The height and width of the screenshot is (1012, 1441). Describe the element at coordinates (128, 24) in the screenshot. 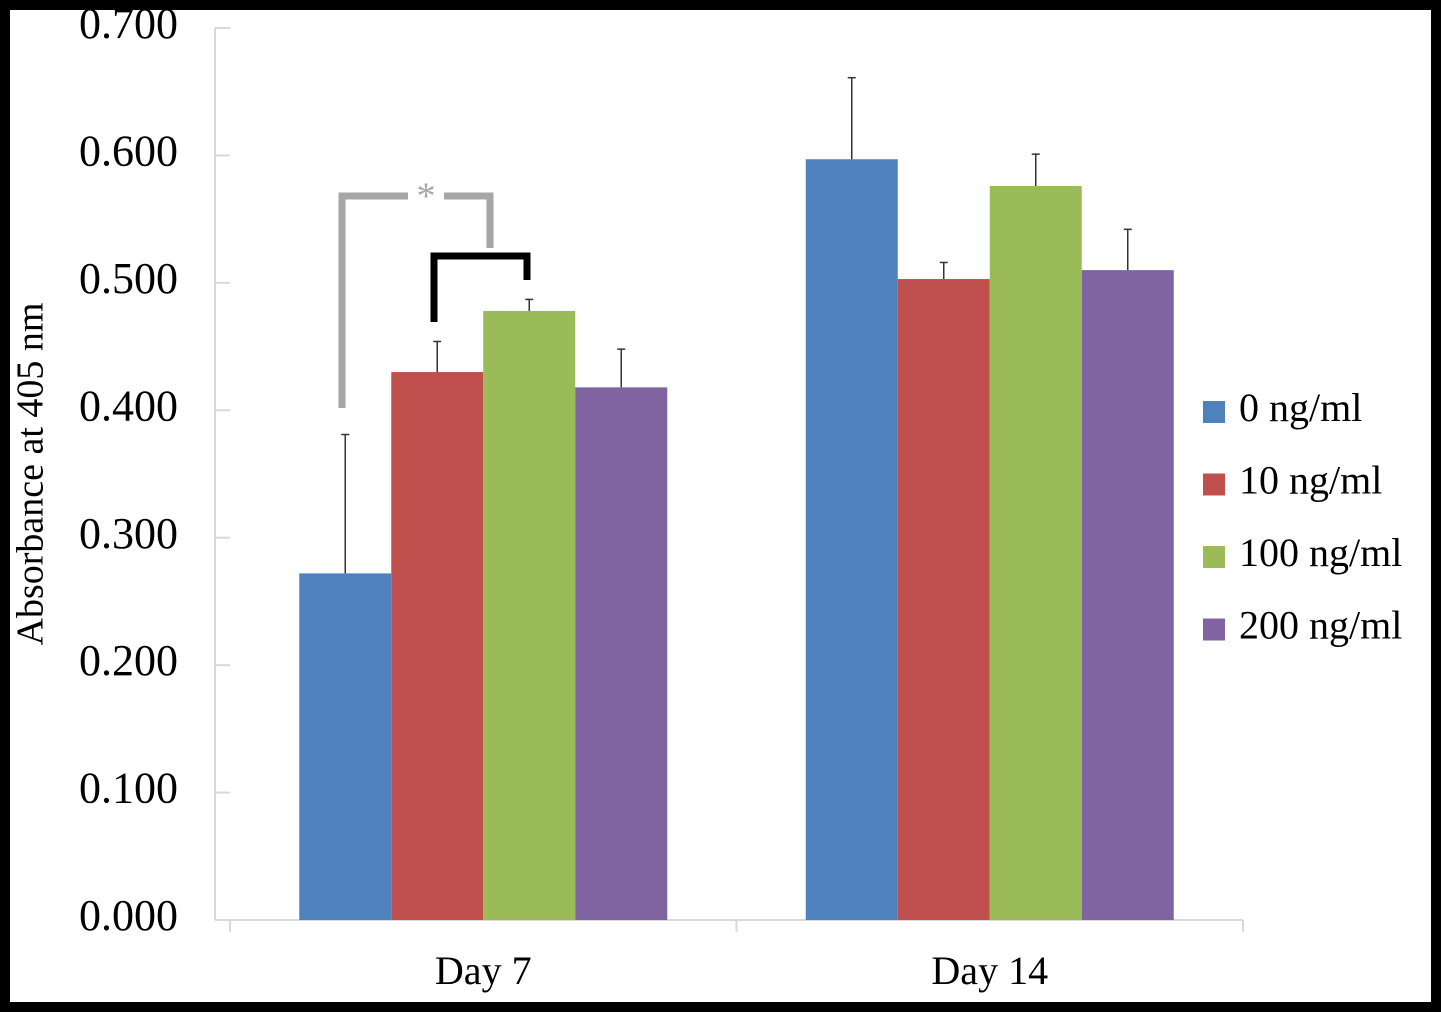

I see `y-tick-label: 0.700` at that location.